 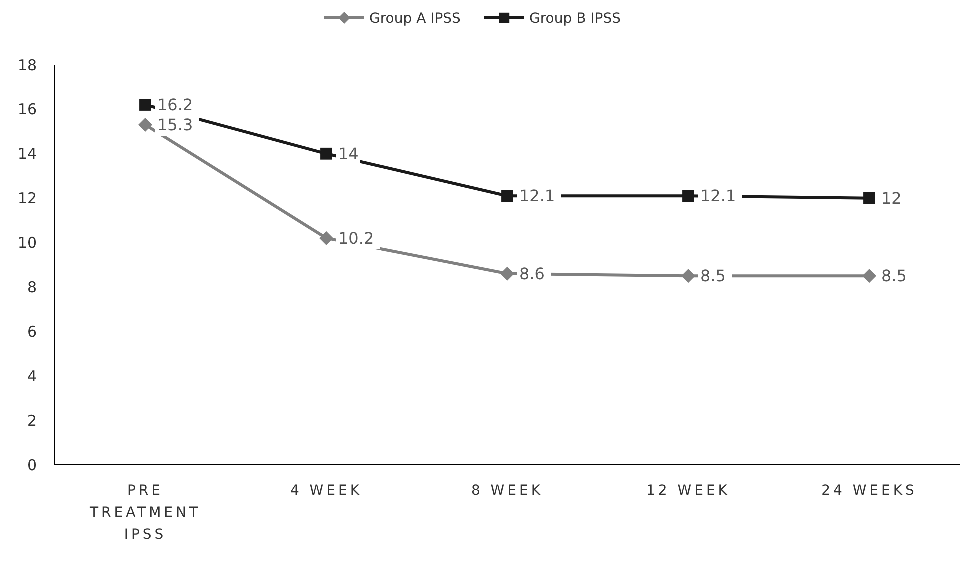 What do you see at coordinates (27, 154) in the screenshot?
I see `y-tick-label: 14` at bounding box center [27, 154].